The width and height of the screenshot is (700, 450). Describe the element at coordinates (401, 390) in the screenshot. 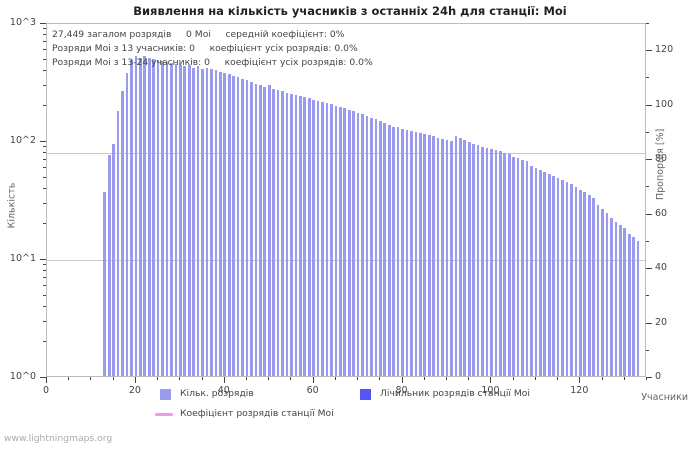

I see `x-tick-label: 80` at that location.